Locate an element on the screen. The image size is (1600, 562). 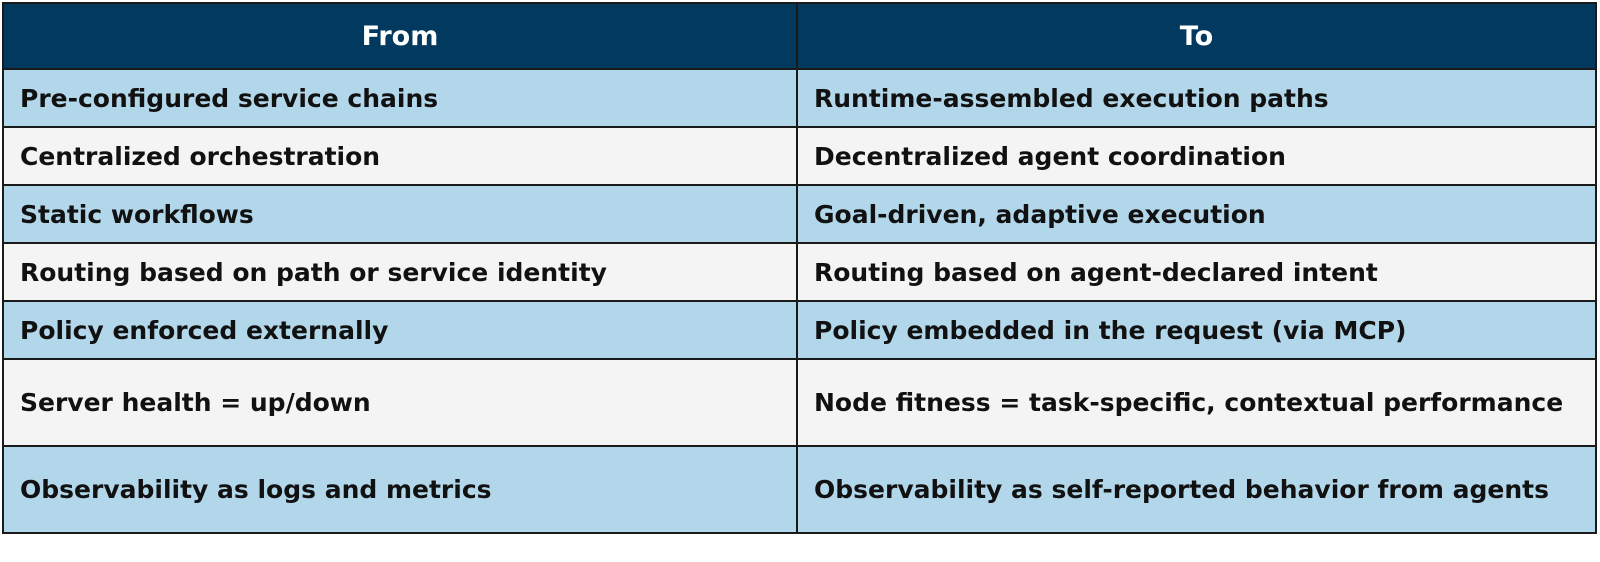
to-cell: Policy embedded in the request (via MCP) is located at coordinates (1196, 330).